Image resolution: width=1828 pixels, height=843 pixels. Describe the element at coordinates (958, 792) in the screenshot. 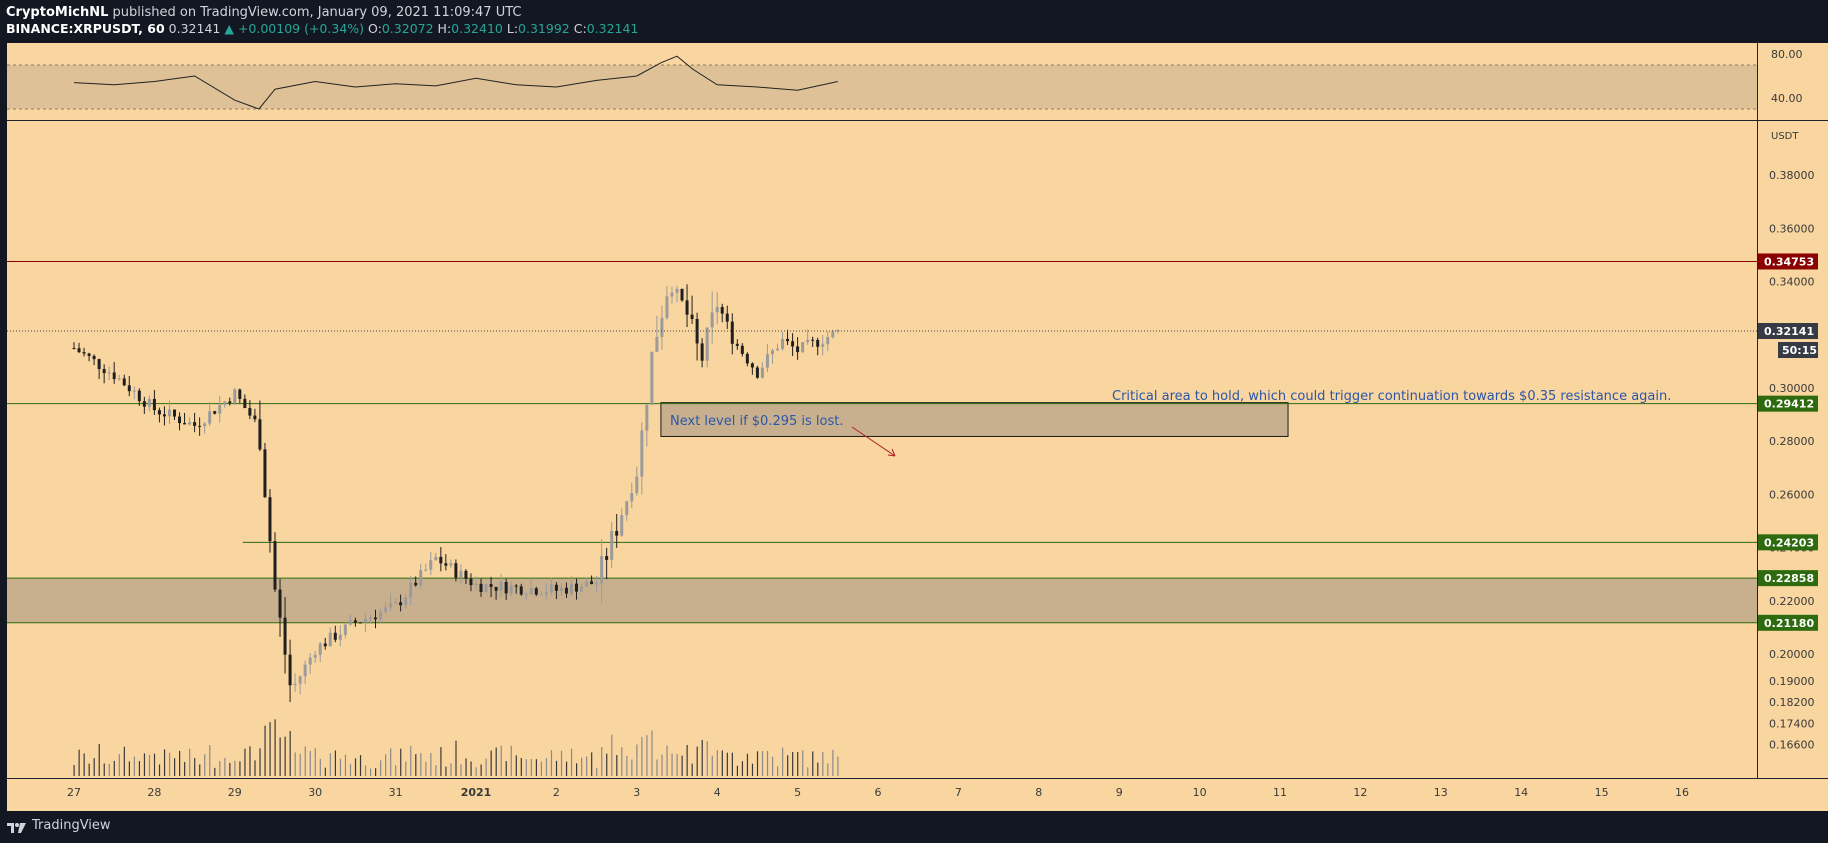

I see `time-tick-label: 7` at that location.